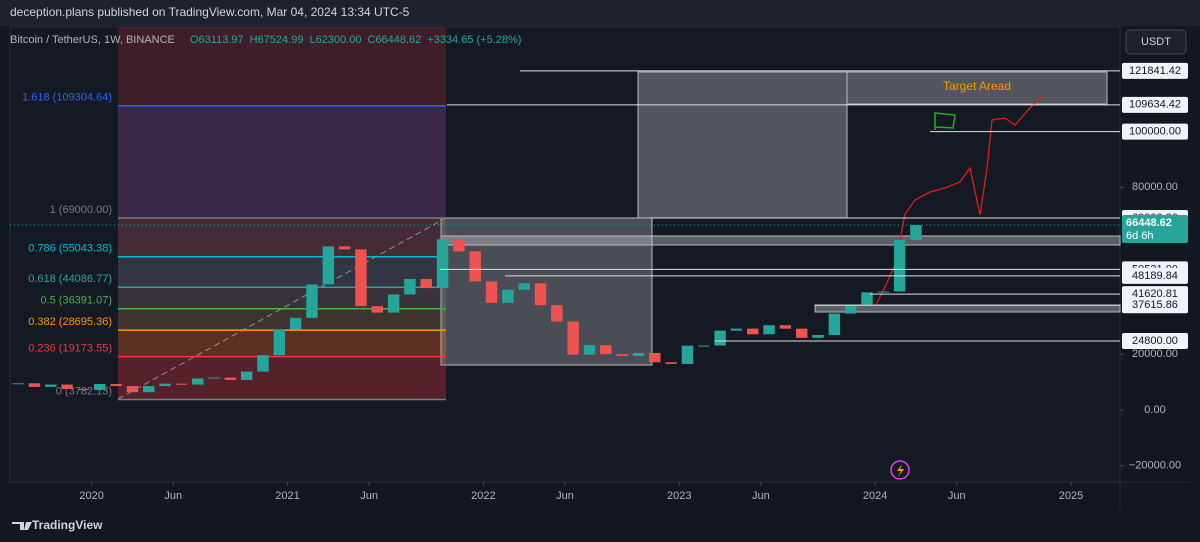 This screenshot has height=542, width=1200. Describe the element at coordinates (92, 40) in the screenshot. I see `symbol: Bitcoin / TetherUS, 1W, BINANCE` at that location.